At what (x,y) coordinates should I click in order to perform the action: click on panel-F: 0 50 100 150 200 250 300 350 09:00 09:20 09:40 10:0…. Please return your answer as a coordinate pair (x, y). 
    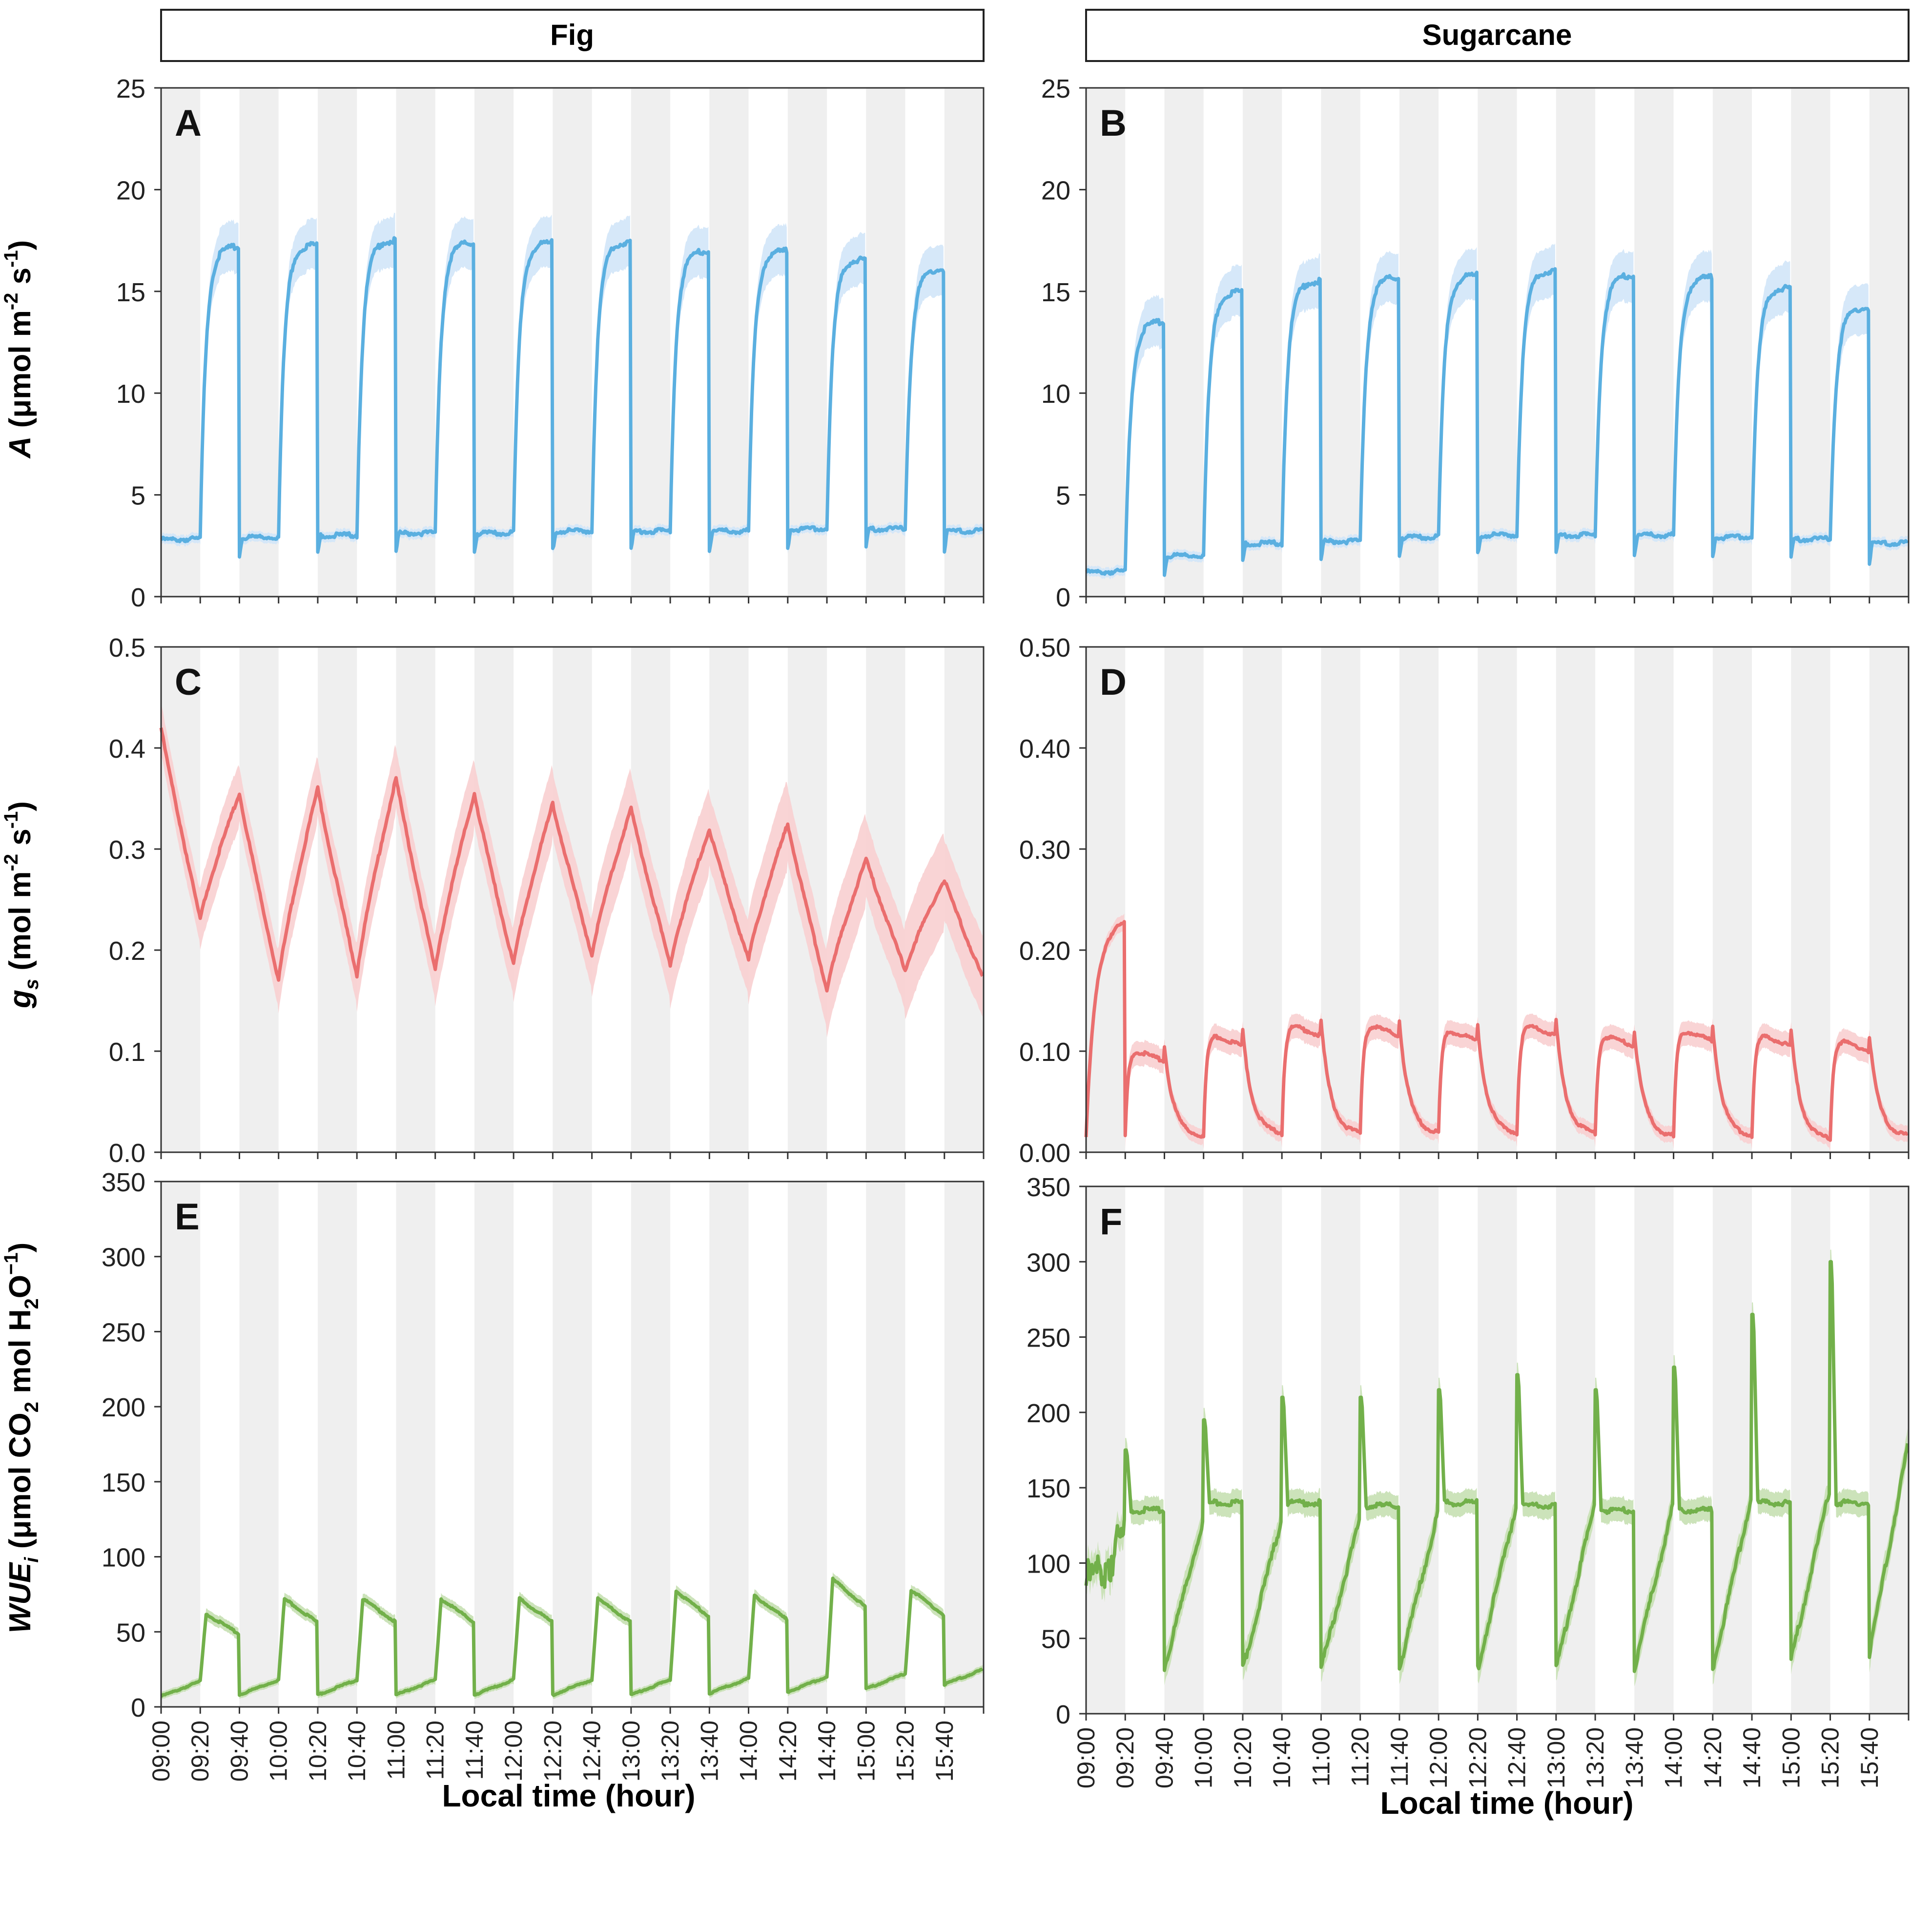
    Looking at the image, I should click on (1468, 1480).